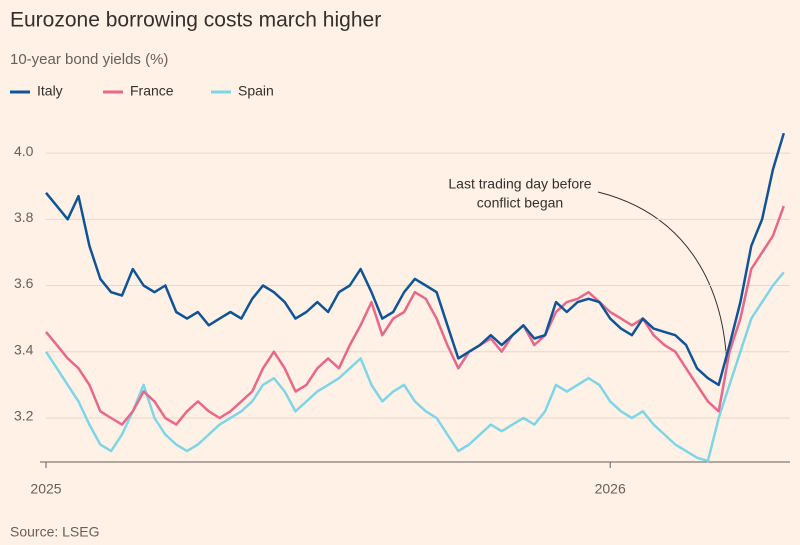 The image size is (800, 545). Describe the element at coordinates (24, 217) in the screenshot. I see `y-tick-label: 3.8` at that location.